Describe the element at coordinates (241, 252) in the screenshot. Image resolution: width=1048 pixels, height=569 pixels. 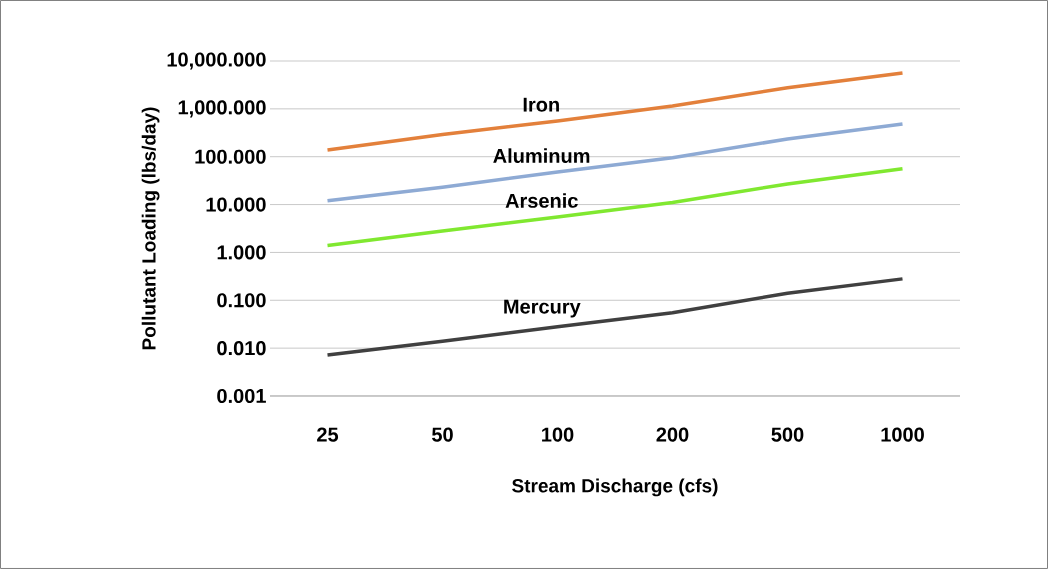
I see `y-tick-label: 1.000` at that location.